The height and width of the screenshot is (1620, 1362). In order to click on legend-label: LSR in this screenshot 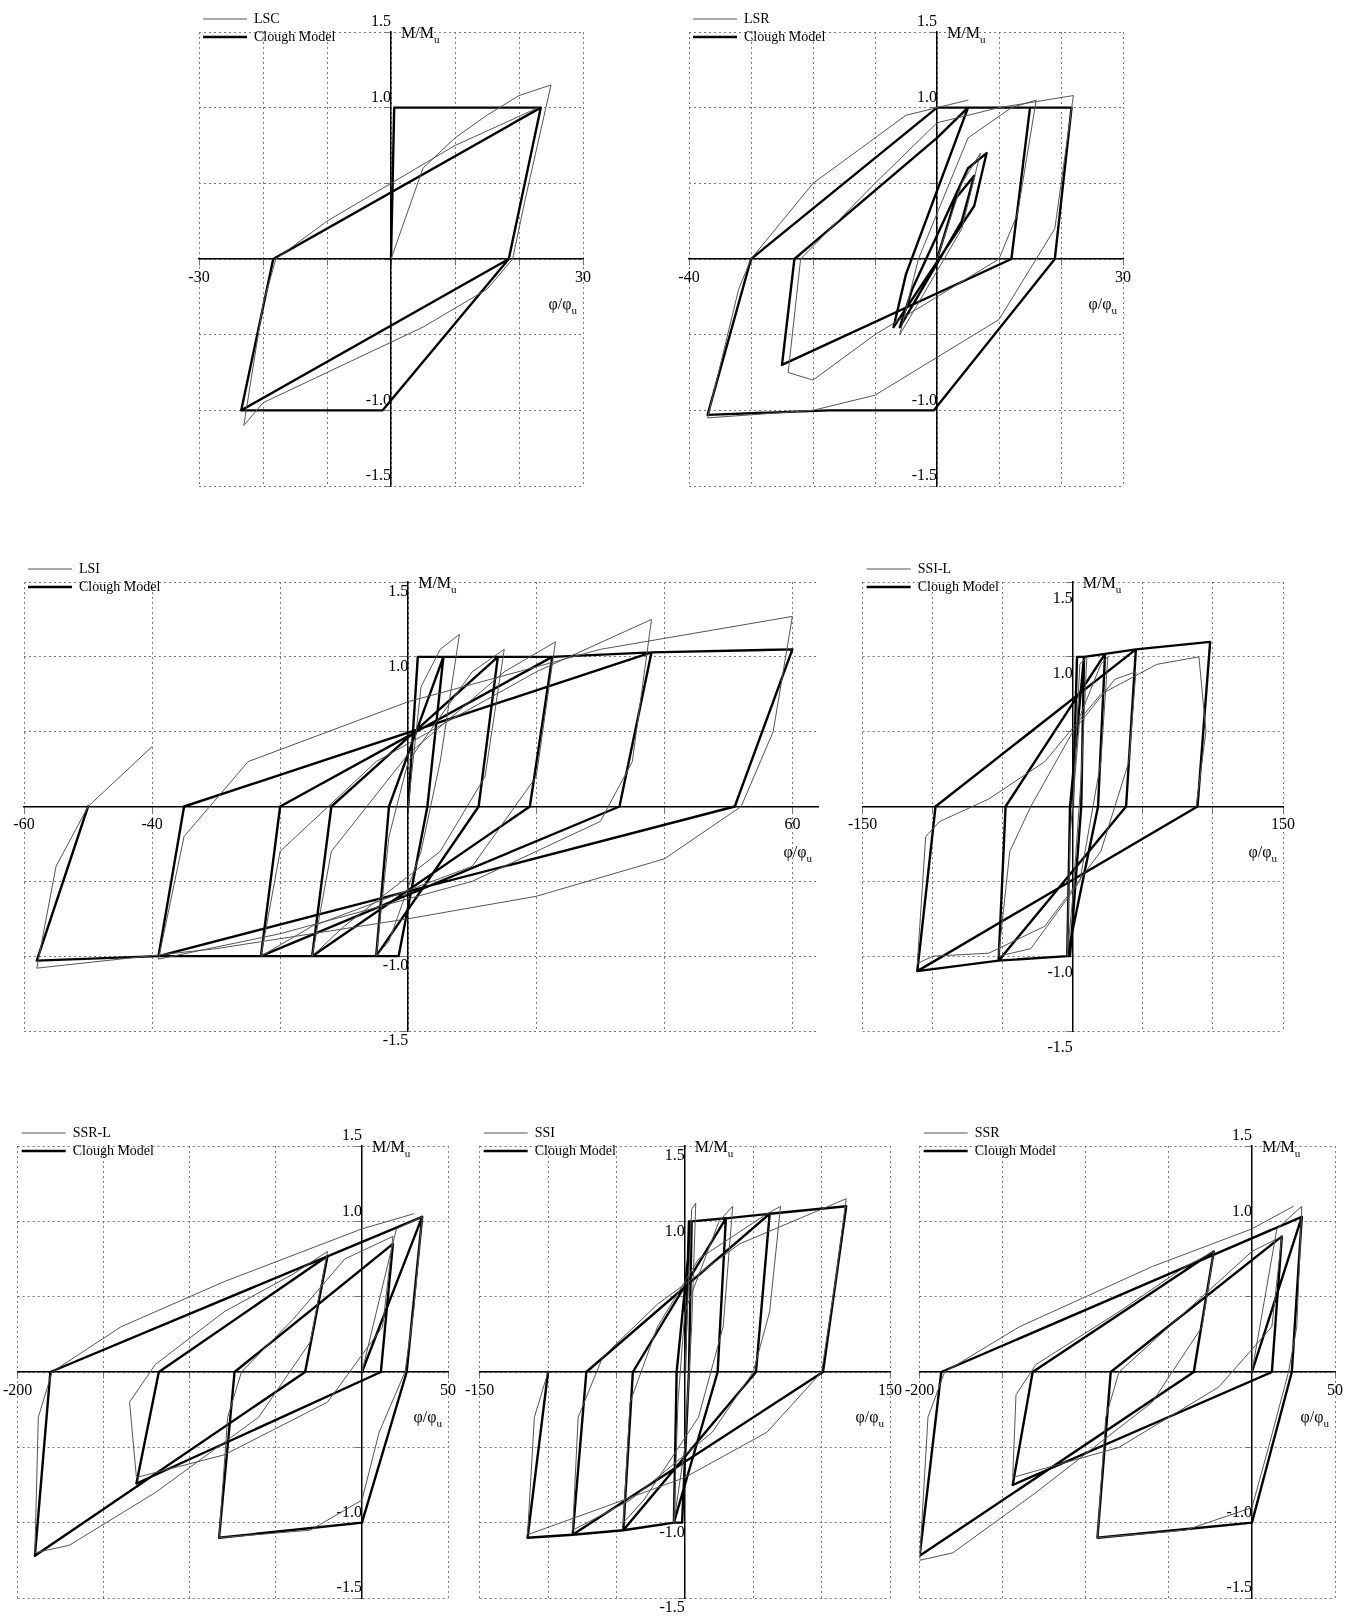, I will do `click(757, 18)`.